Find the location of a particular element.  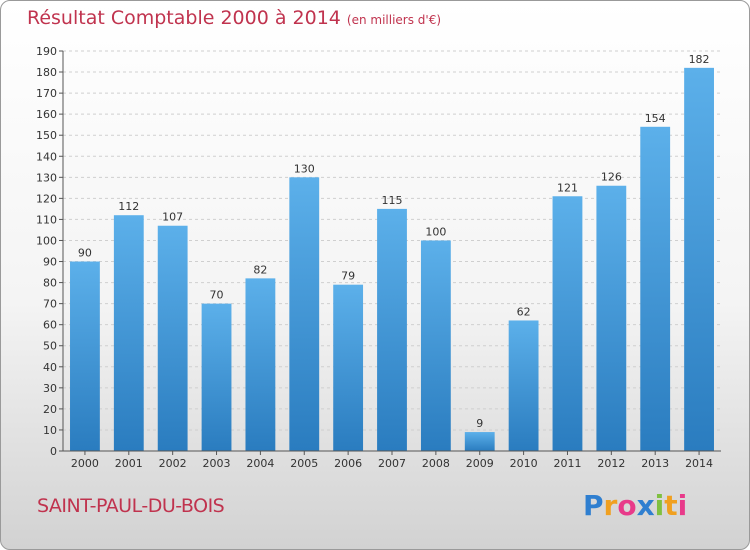

x-tick-label: 2001 is located at coordinates (129, 463).